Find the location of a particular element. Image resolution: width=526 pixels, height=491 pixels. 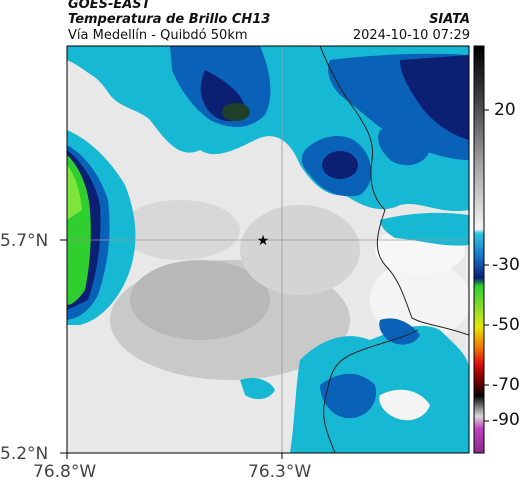

colorbar-tick-minus90: -90 is located at coordinates (506, 420).